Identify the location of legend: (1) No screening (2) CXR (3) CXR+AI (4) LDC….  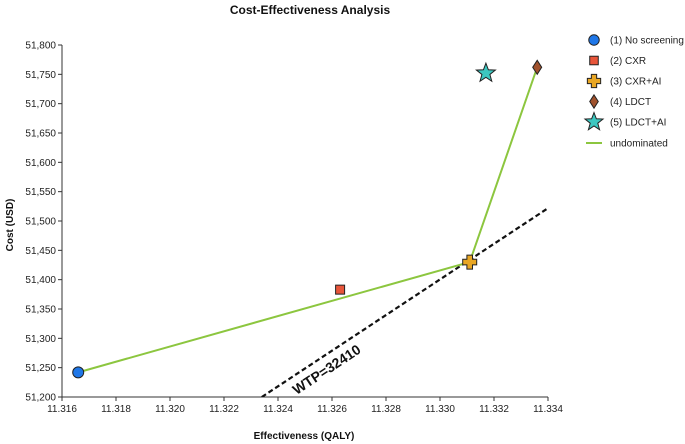
(633, 92).